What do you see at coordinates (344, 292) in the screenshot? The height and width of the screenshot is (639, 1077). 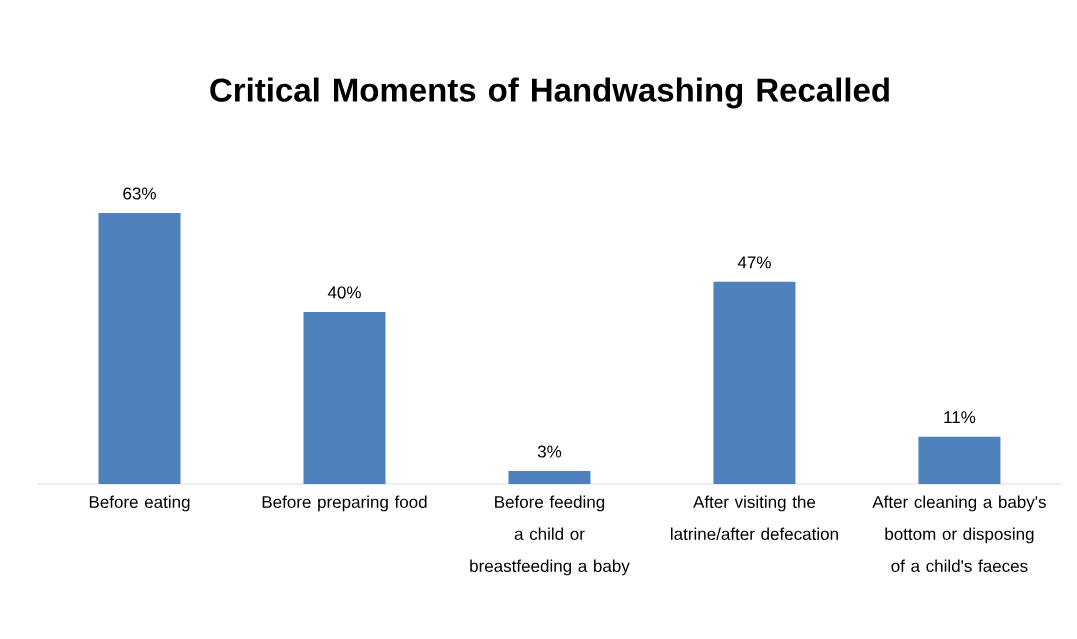 I see `data-label: 40%` at bounding box center [344, 292].